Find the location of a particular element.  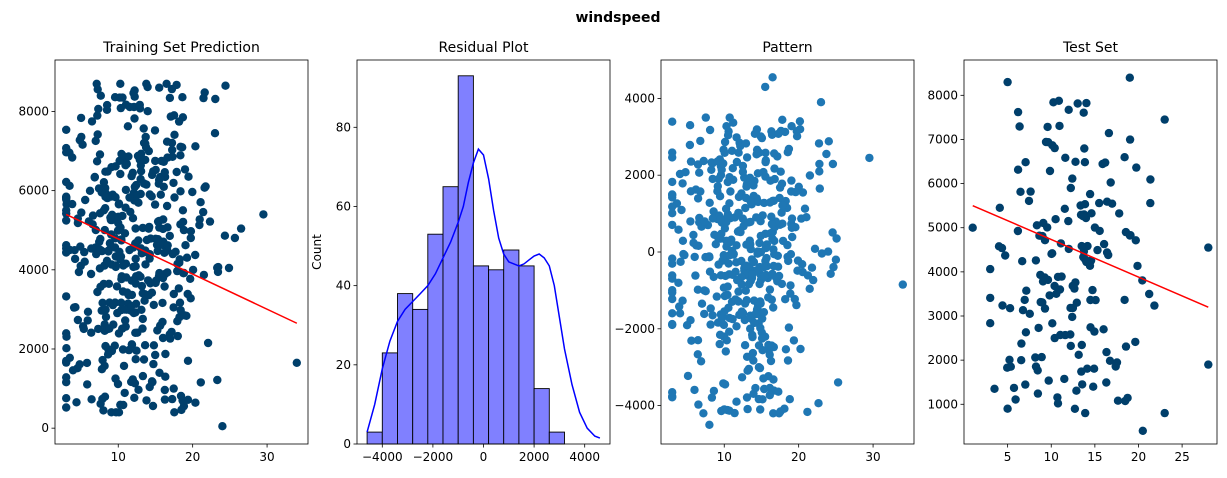

y-tick-label: 4000 is located at coordinates (639, 98).